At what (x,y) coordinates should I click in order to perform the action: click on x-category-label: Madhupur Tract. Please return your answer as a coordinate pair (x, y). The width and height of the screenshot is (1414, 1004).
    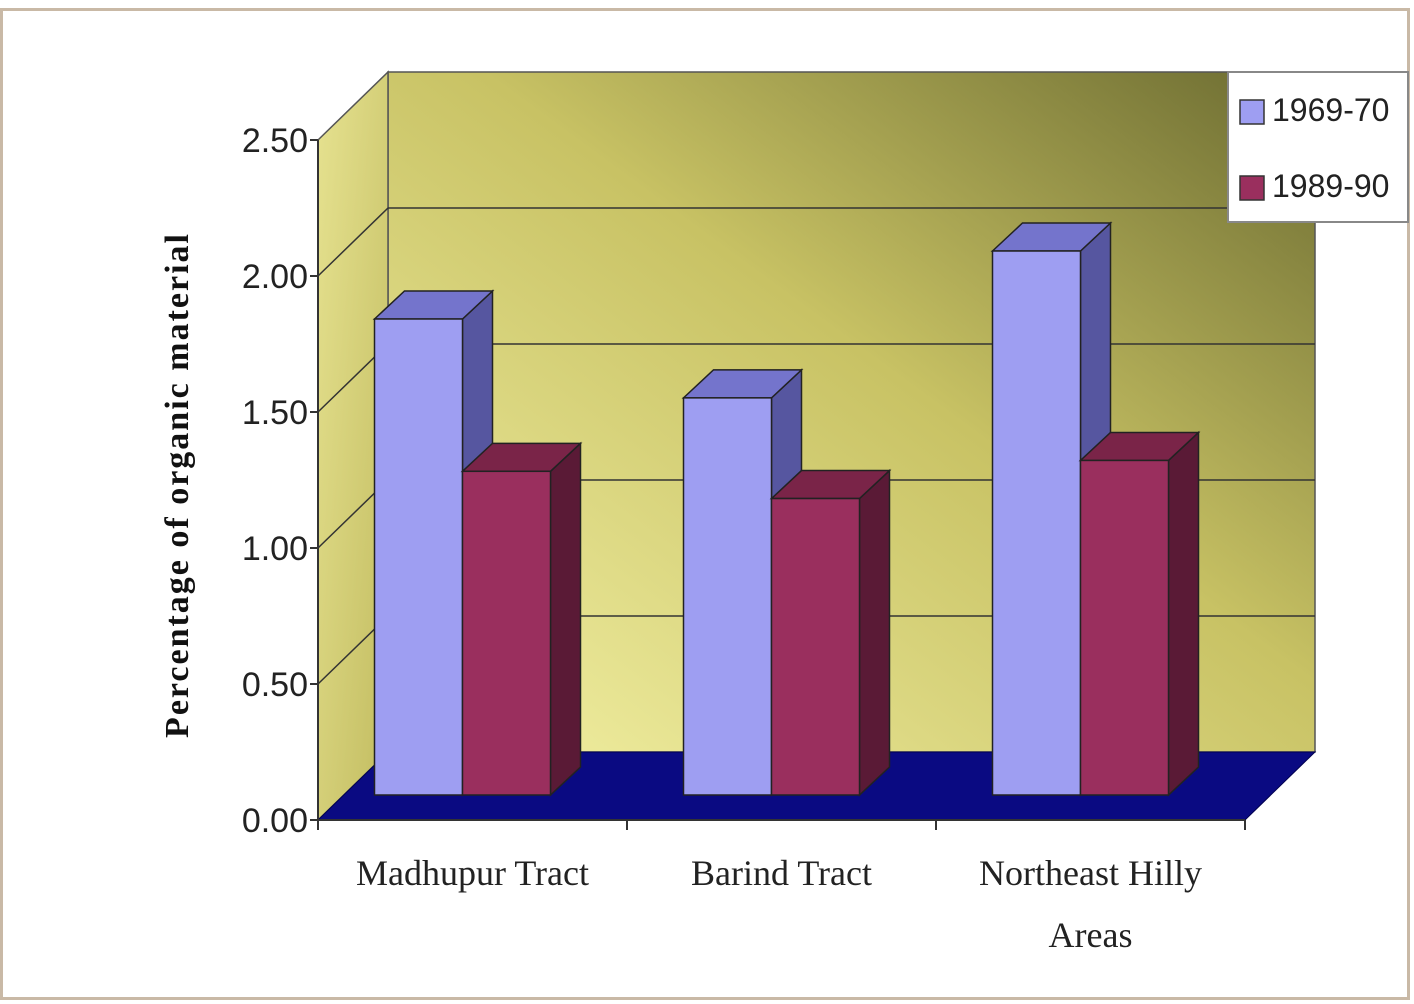
    Looking at the image, I should click on (472, 873).